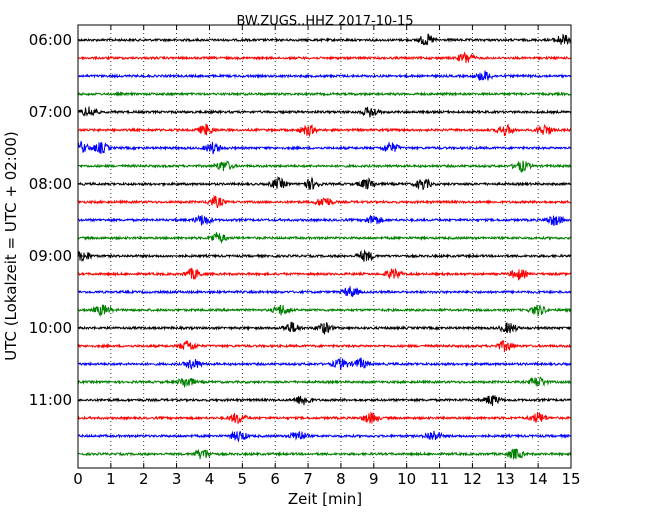  I want to click on x-tick-label: 7, so click(308, 479).